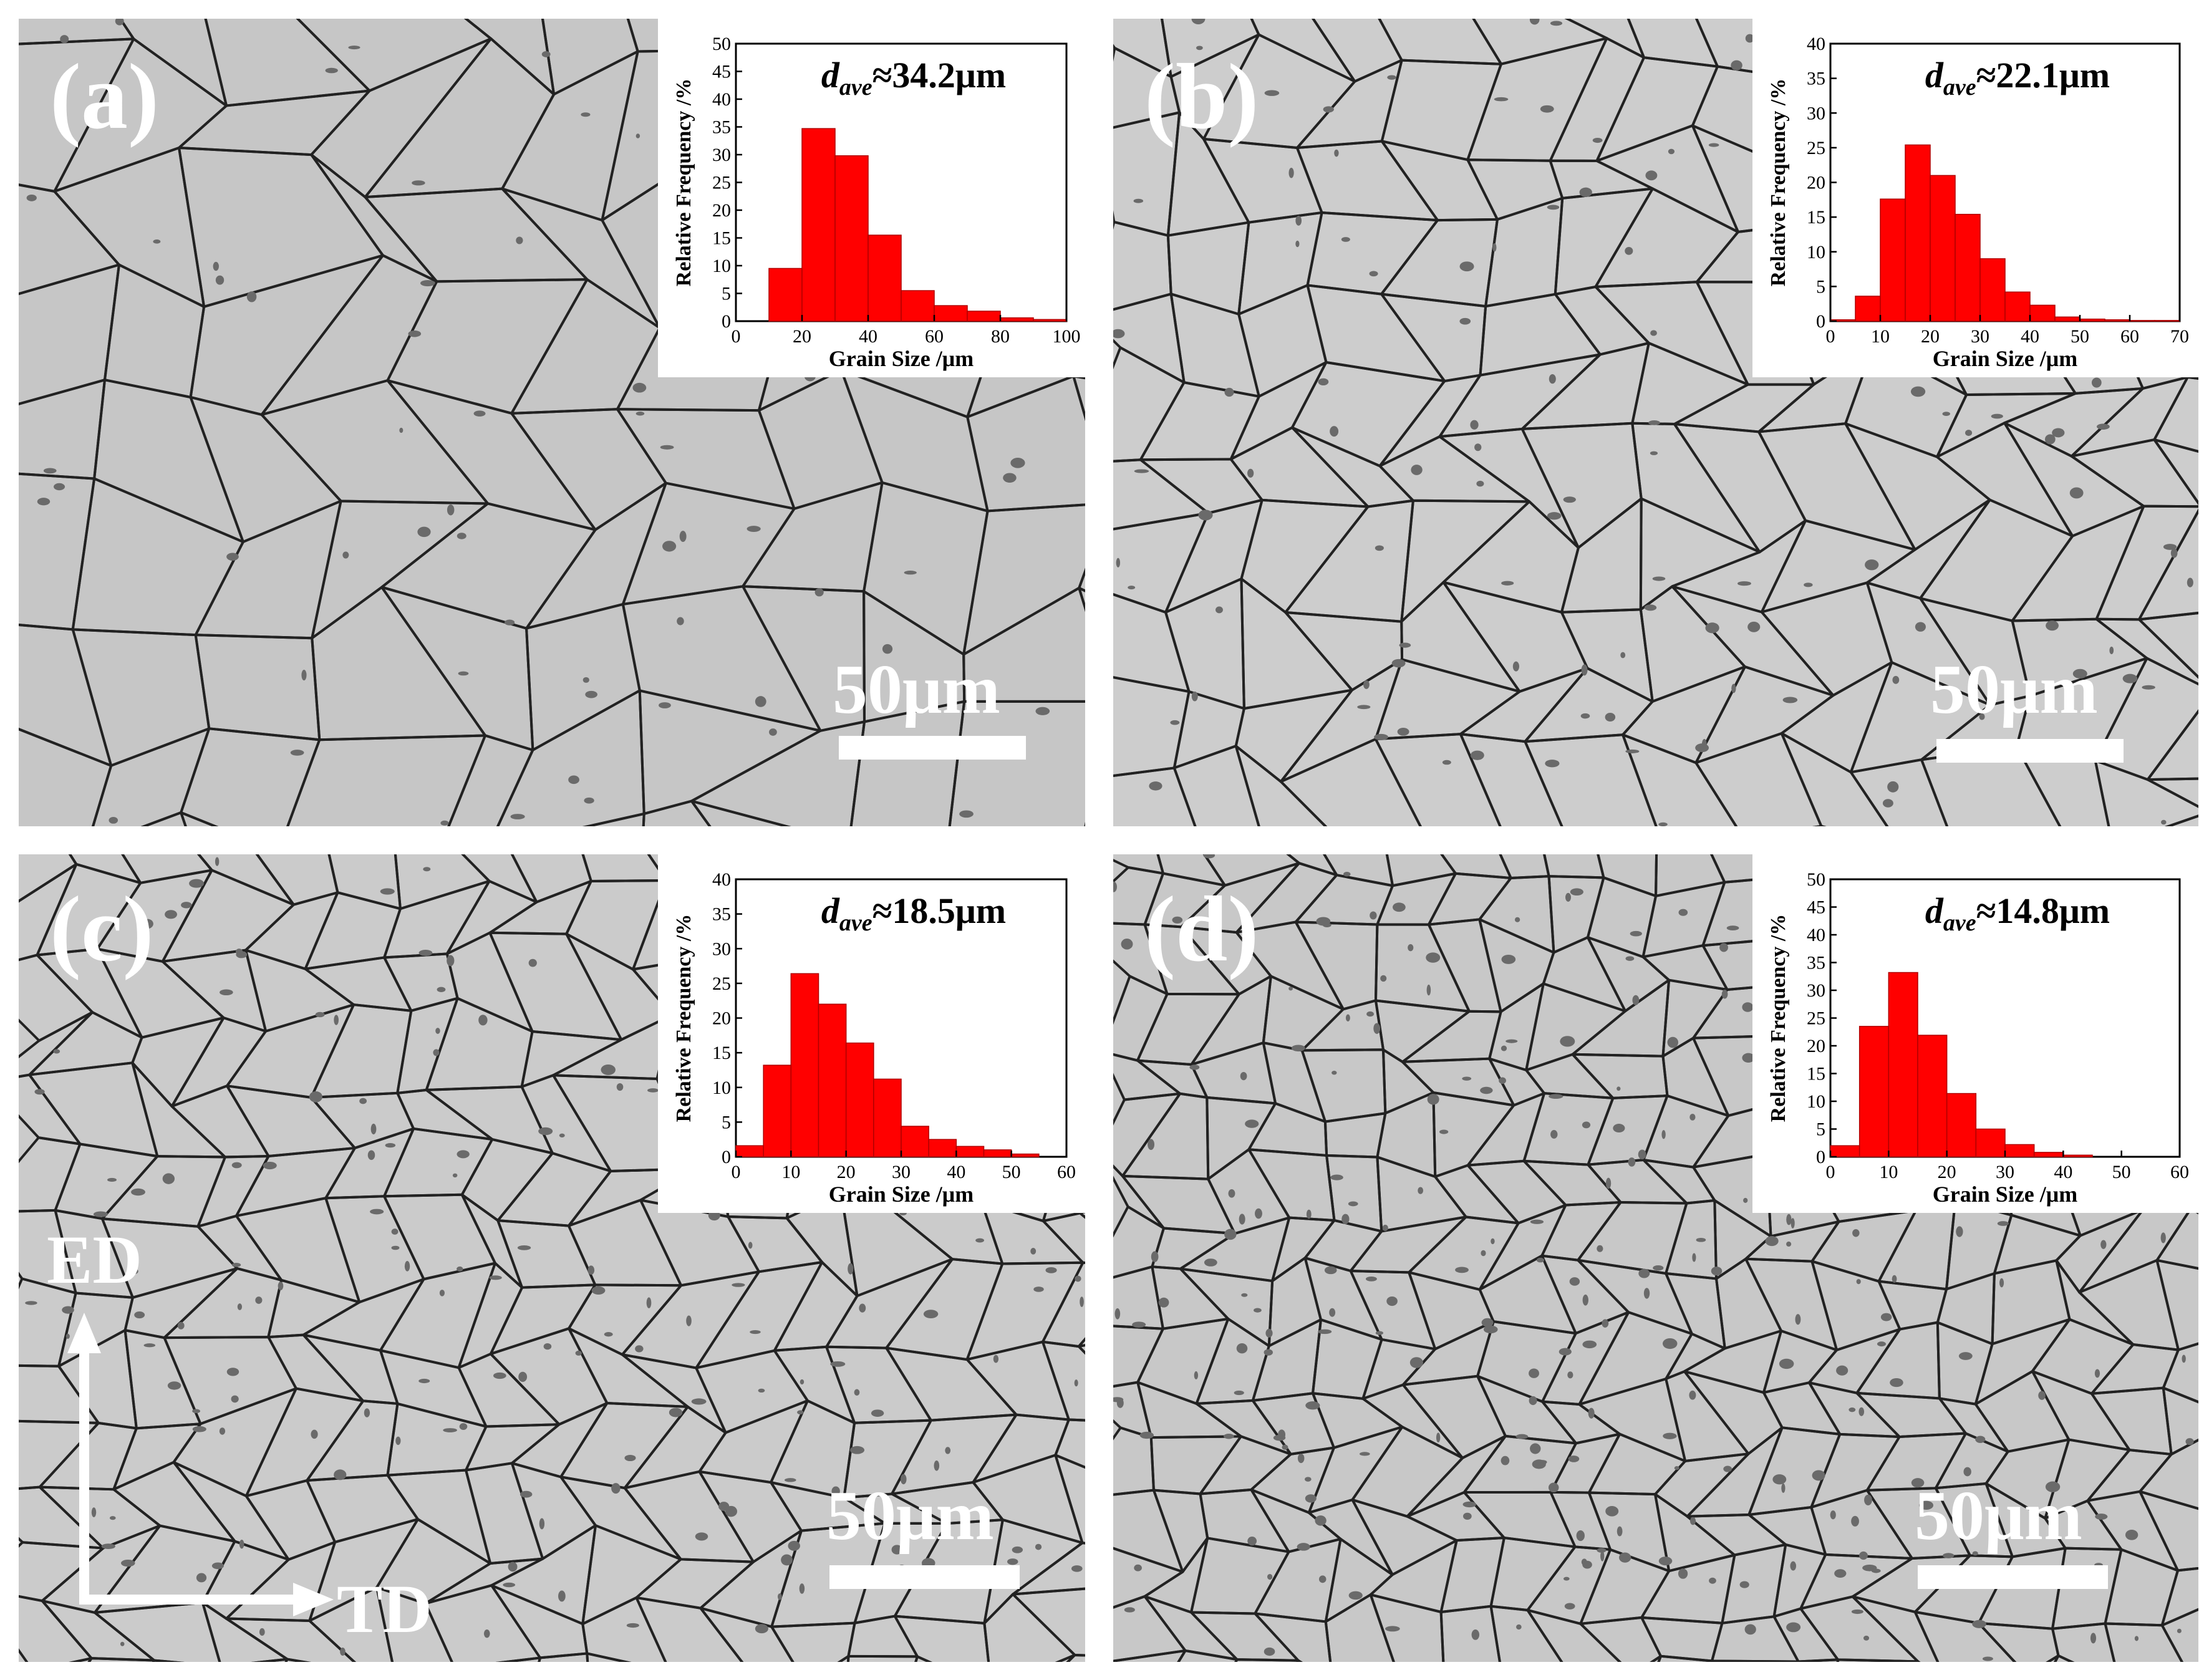 This screenshot has width=2199, height=1680. Describe the element at coordinates (2030, 751) in the screenshot. I see `scale-bar-b` at that location.